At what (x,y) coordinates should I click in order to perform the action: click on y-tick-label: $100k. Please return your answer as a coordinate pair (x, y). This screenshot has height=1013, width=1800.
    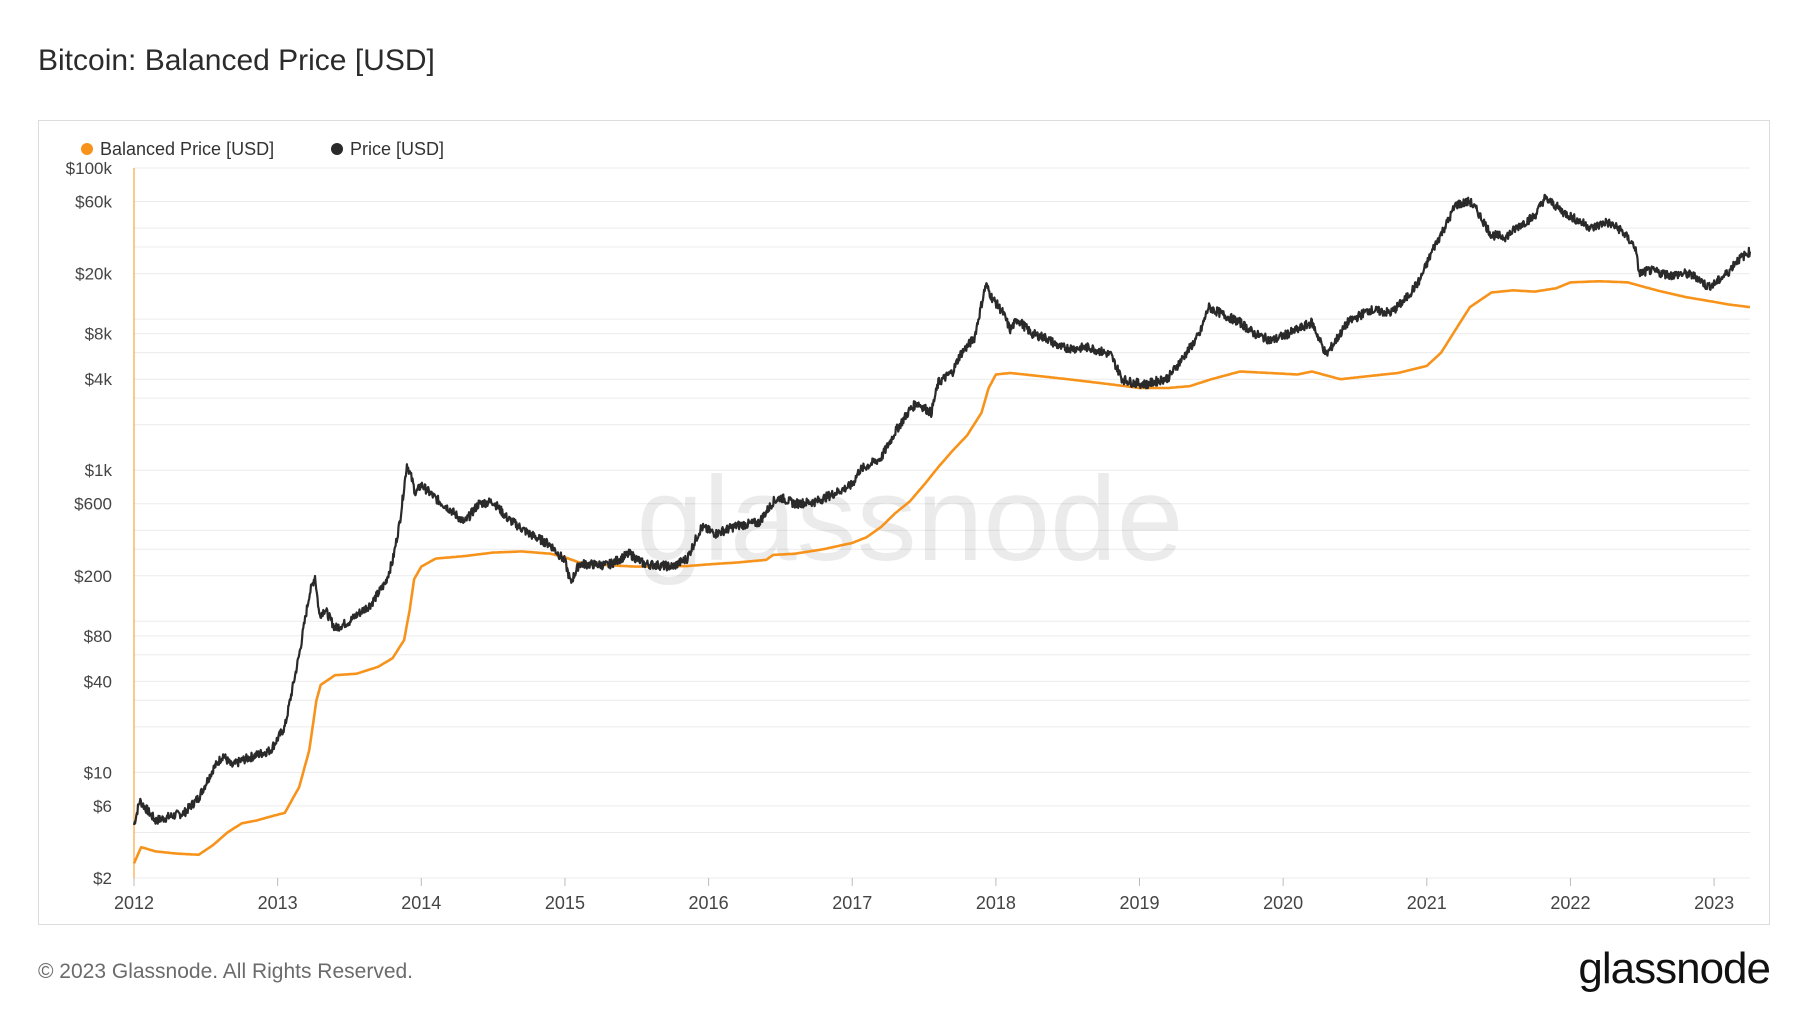
    Looking at the image, I should click on (89, 168).